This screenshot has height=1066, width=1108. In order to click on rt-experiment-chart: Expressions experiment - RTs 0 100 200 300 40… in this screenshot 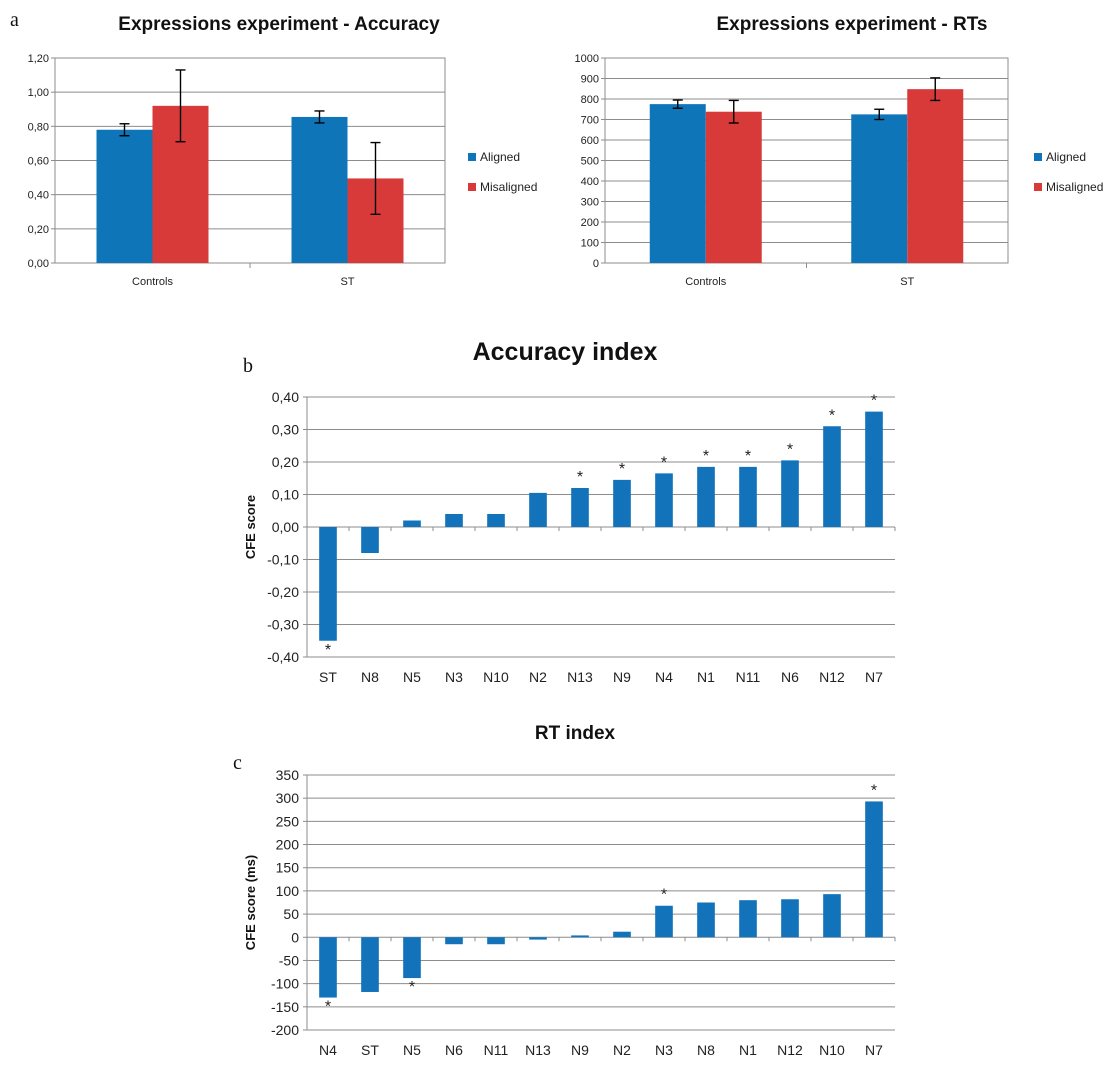, I will do `click(839, 151)`.